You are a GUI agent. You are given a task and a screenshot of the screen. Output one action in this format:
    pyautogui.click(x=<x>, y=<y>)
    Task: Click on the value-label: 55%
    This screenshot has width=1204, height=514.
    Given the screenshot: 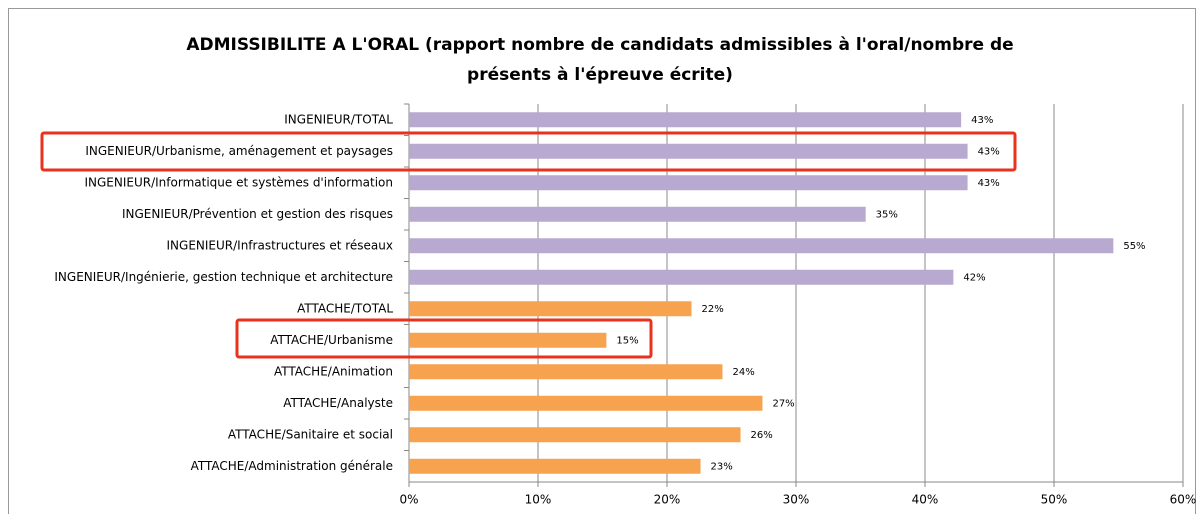 What is the action you would take?
    pyautogui.click(x=1134, y=246)
    